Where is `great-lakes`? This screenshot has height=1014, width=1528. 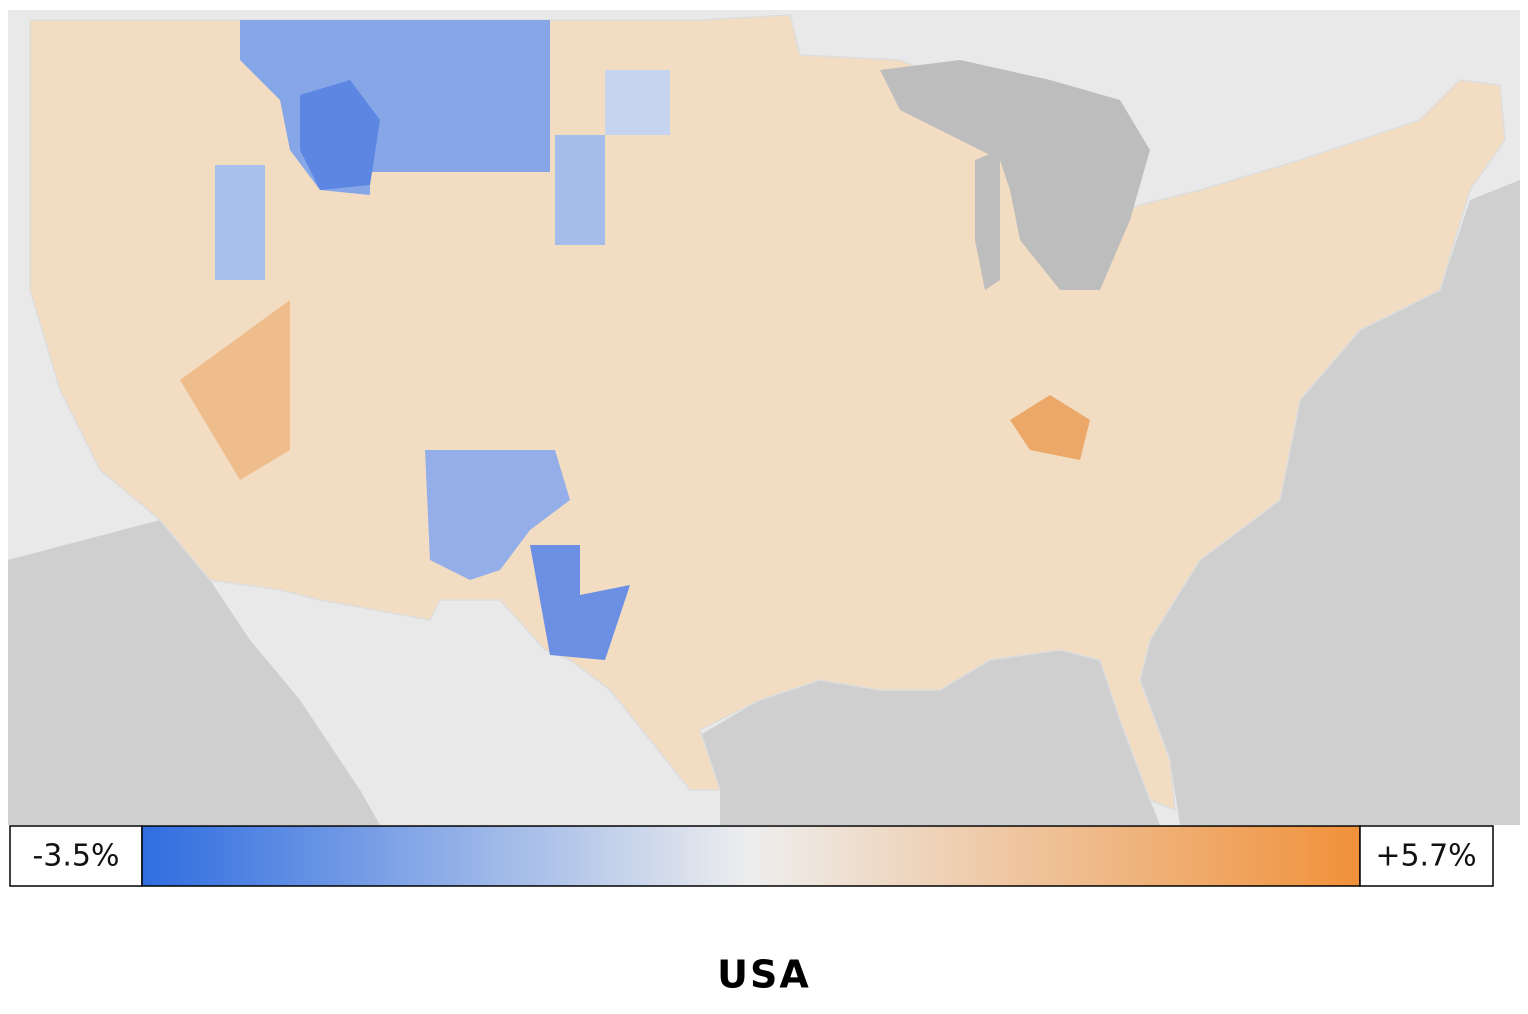 great-lakes is located at coordinates (1015, 175).